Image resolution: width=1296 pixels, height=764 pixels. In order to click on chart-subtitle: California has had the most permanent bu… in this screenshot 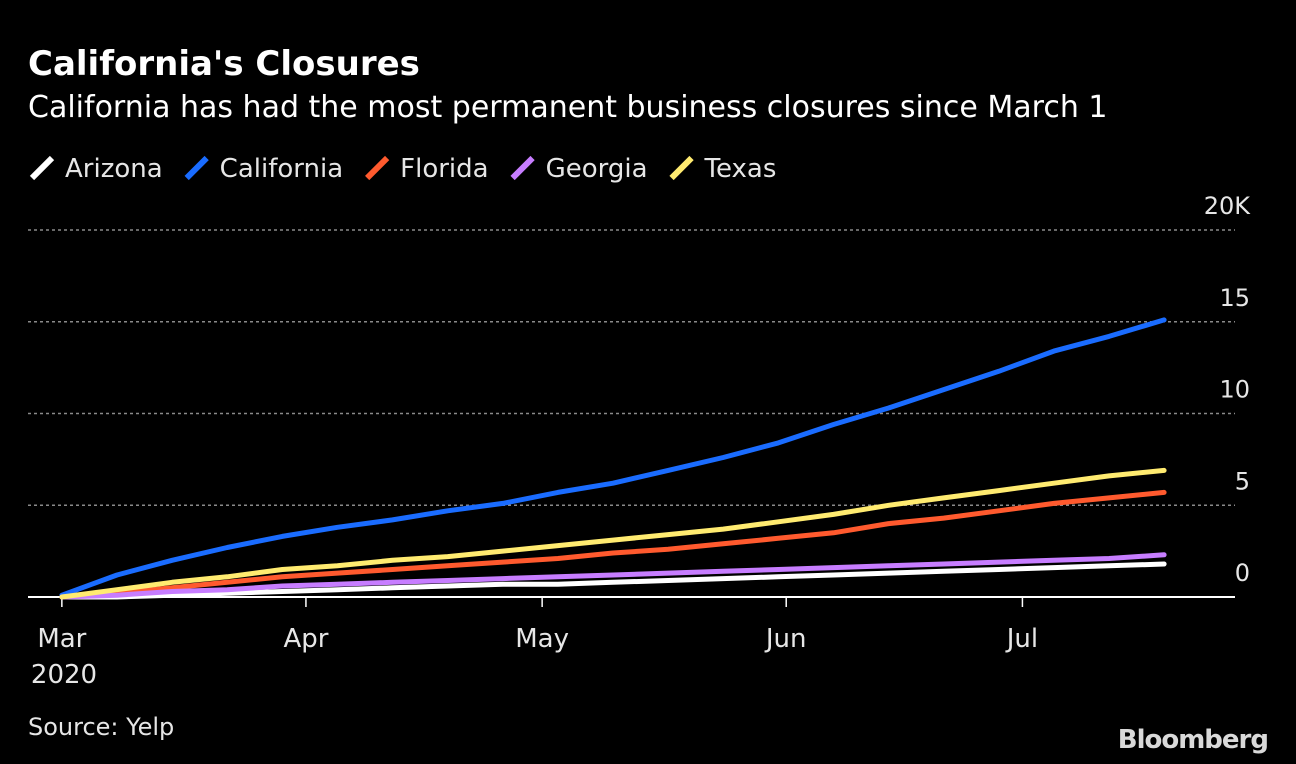, I will do `click(567, 107)`.